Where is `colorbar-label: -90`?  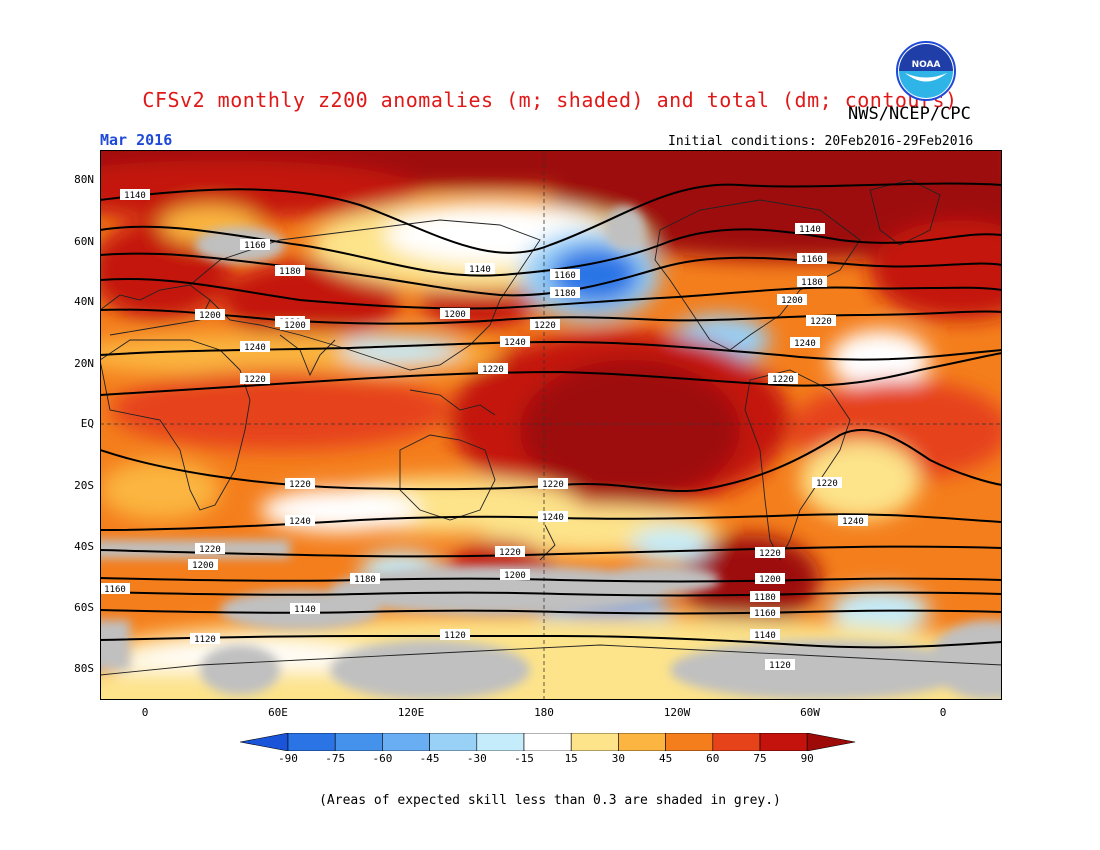
colorbar-label: -90 is located at coordinates (288, 758).